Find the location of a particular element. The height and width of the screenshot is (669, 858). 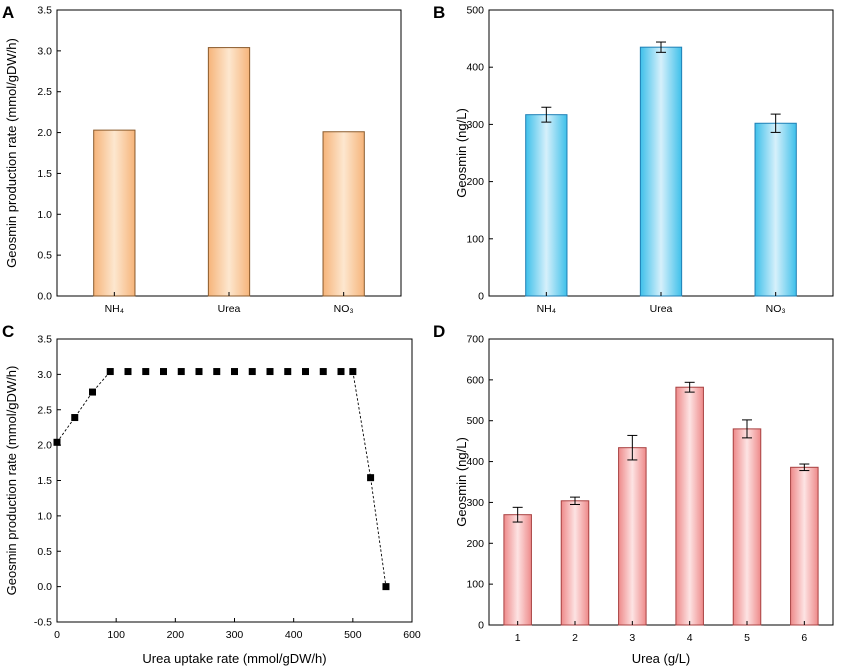

x-tick-label: 100 is located at coordinates (116, 635).